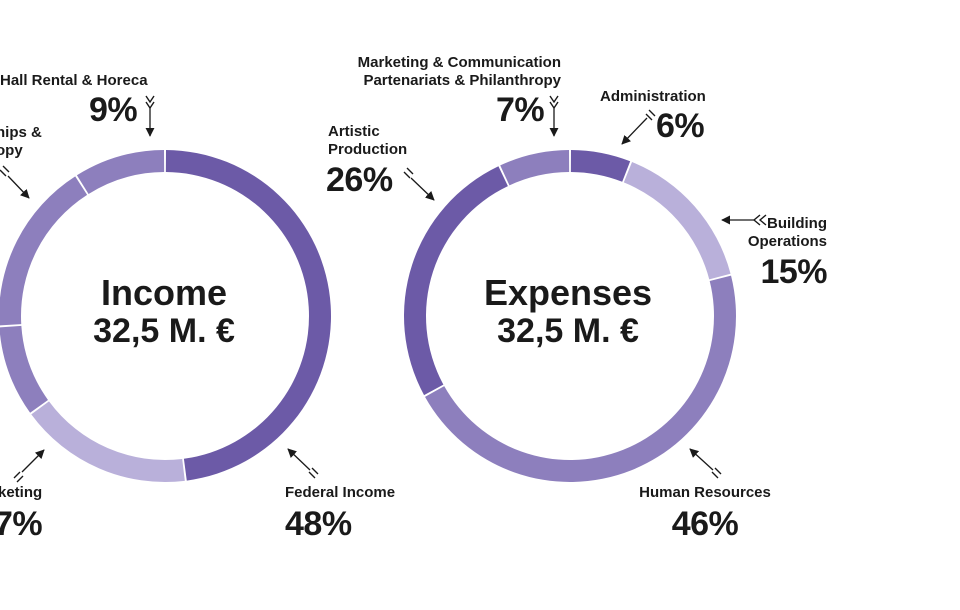  Describe the element at coordinates (787, 241) in the screenshot. I see `label-building-operations-line2: Operations` at that location.